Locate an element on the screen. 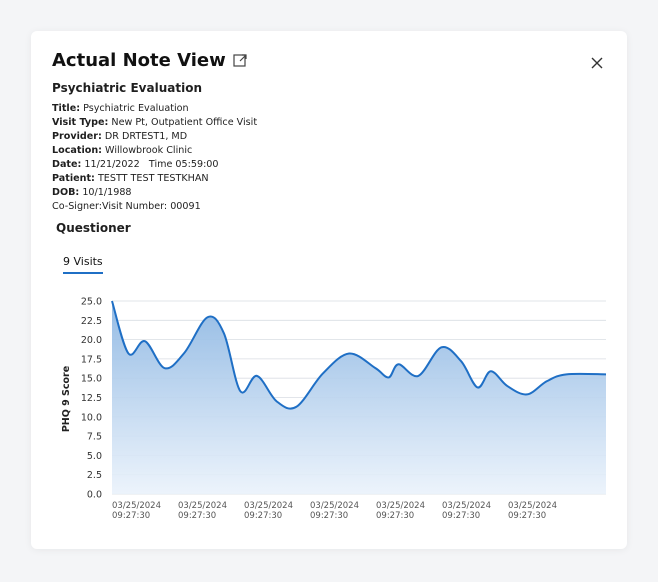 This screenshot has width=658, height=582. detail-date-time: Date: 11/21/2022 Time 05:59:00 is located at coordinates (154, 165).